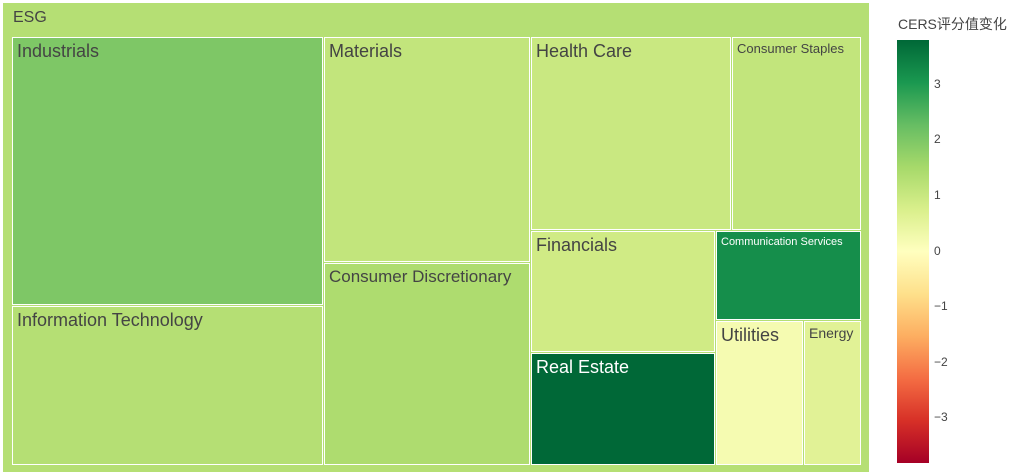 Image resolution: width=1016 pixels, height=476 pixels. Describe the element at coordinates (583, 367) in the screenshot. I see `treemap-label-real-estate: Real Estate` at that location.